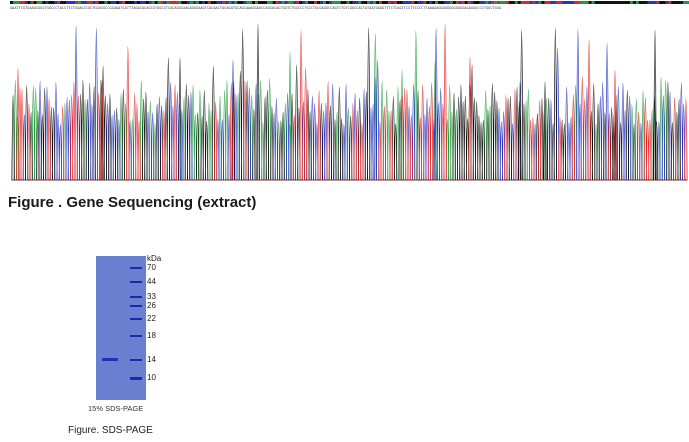 The width and height of the screenshot is (689, 442). I want to click on marker-label-26: 26, so click(151, 305).